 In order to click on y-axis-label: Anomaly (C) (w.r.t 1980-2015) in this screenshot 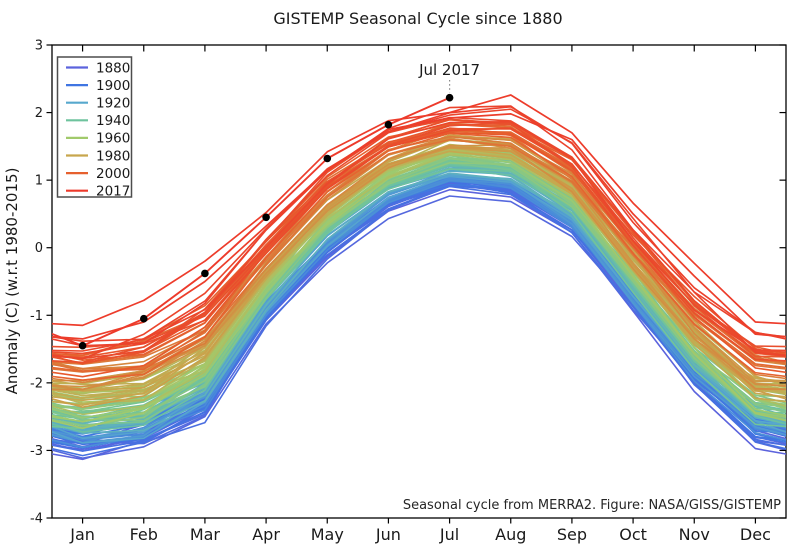, I will do `click(12, 281)`.